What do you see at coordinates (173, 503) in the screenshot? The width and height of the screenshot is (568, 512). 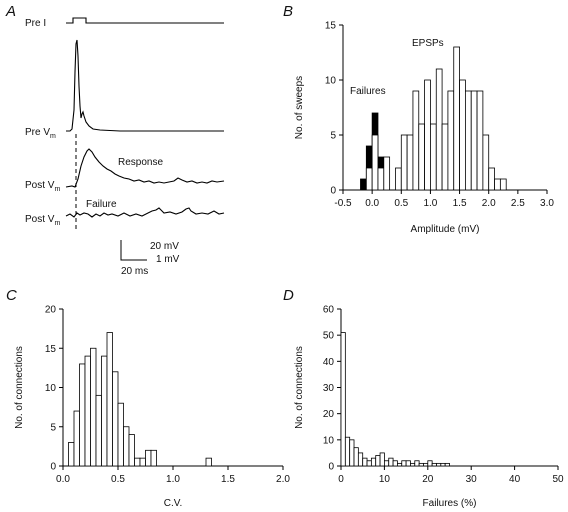 I see `x-axis-label: C.V.` at bounding box center [173, 503].